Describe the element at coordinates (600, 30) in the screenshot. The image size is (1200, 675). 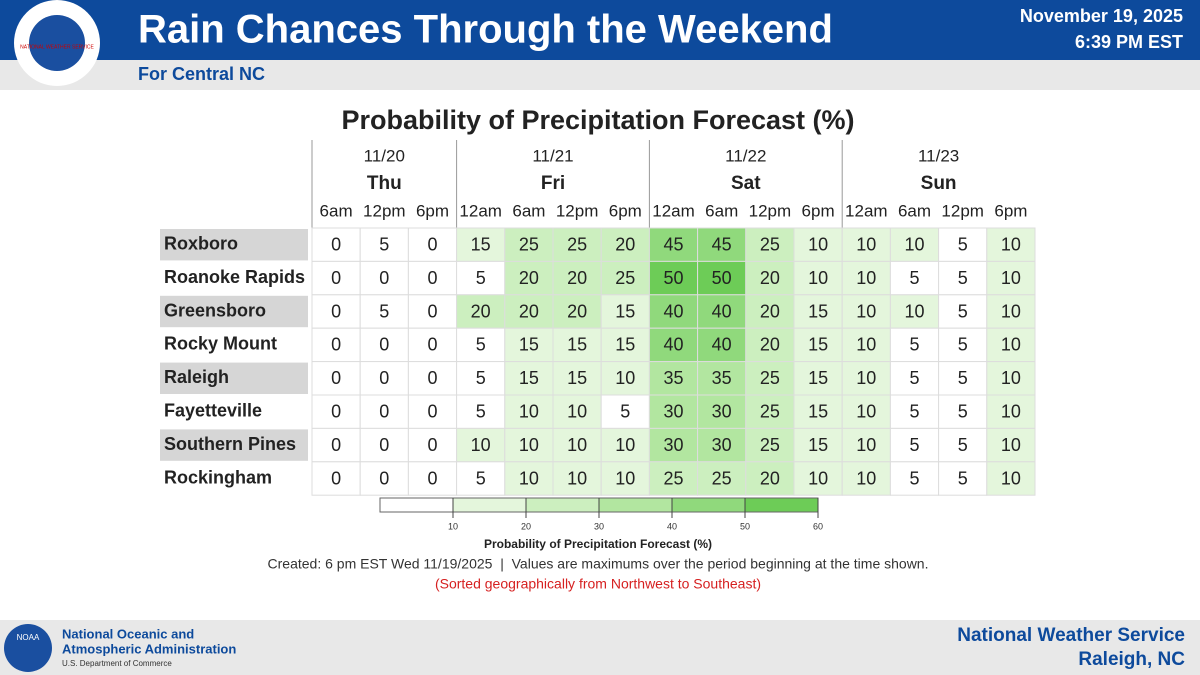
I see `header-band` at that location.